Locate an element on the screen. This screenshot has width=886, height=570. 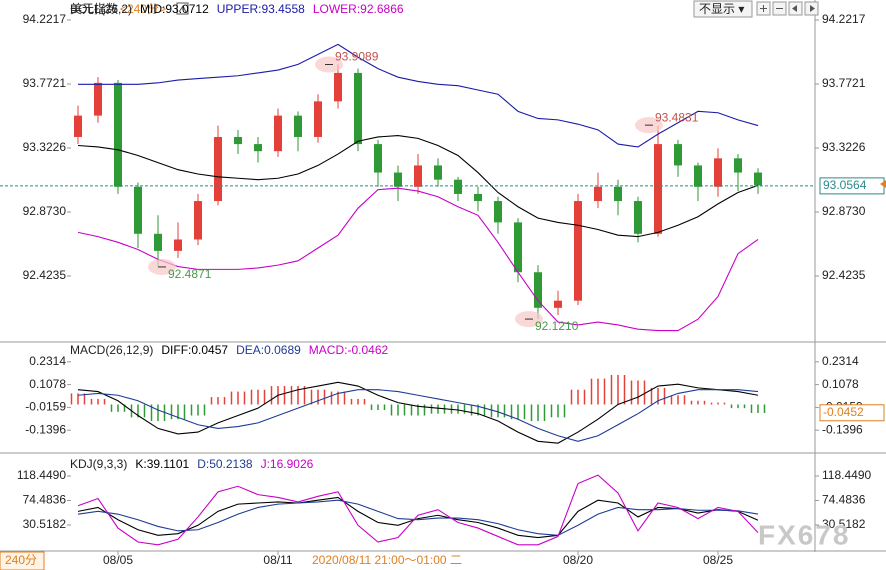
dropdown-label: 不显示 ▾ is located at coordinates (721, 9).